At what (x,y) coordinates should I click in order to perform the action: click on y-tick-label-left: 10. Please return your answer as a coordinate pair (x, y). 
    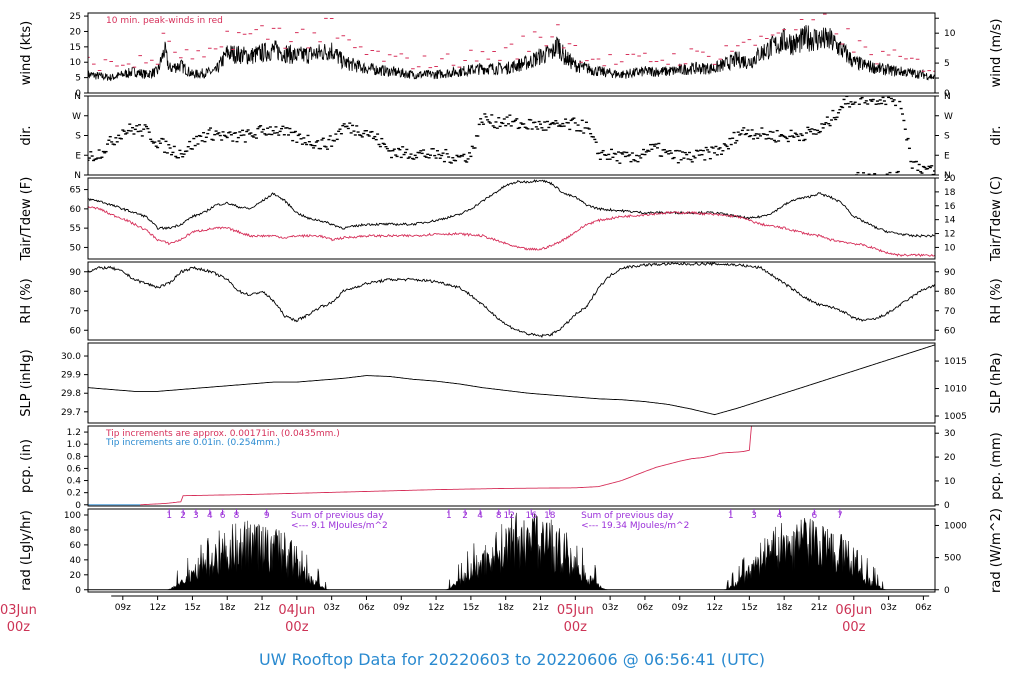
    Looking at the image, I should click on (76, 63).